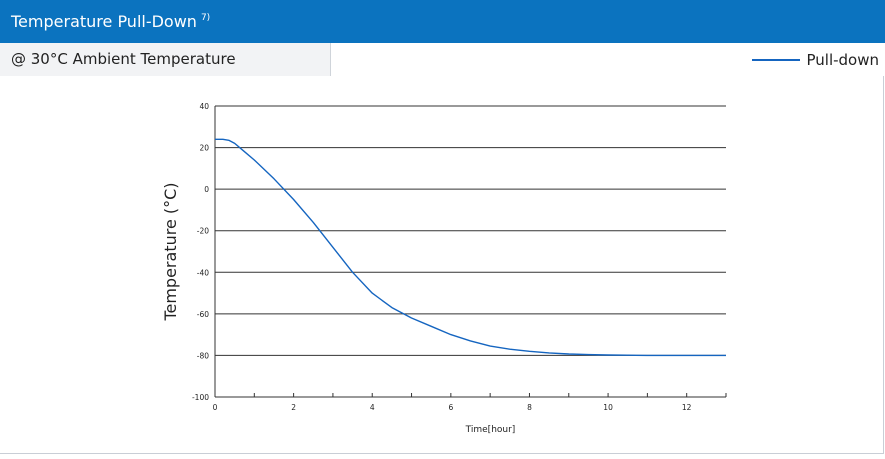  I want to click on y-tick-label-40: 40, so click(204, 106).